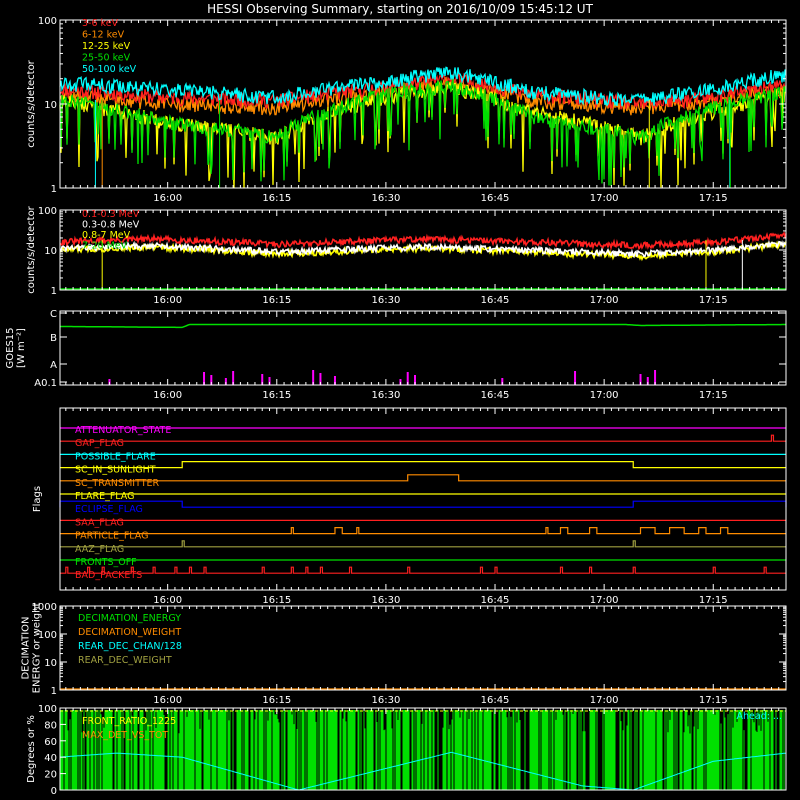  What do you see at coordinates (423, 326) in the screenshot?
I see `goes-flux-line` at bounding box center [423, 326].